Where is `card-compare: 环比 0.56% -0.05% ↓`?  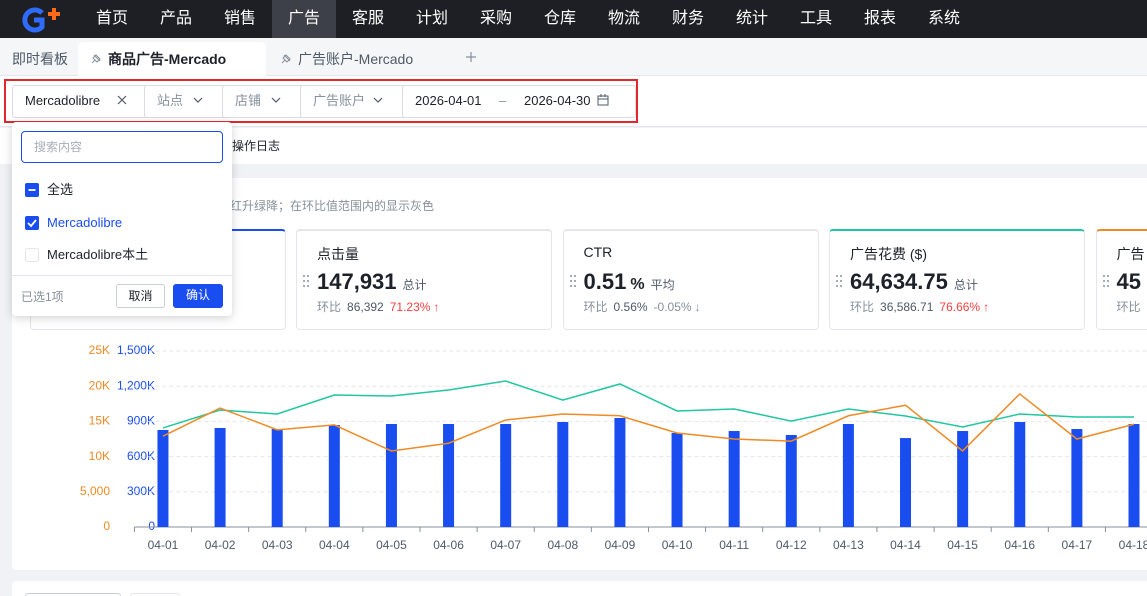 card-compare: 环比 0.56% -0.05% ↓ is located at coordinates (648, 306).